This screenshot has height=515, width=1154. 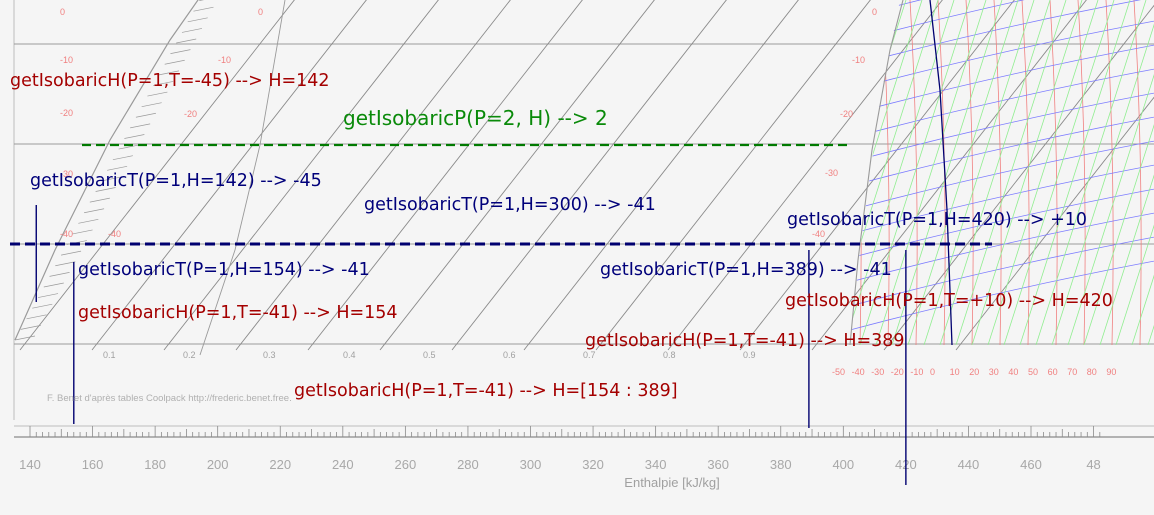 What do you see at coordinates (1013, 372) in the screenshot?
I see `superheat-temp-label: 40` at bounding box center [1013, 372].